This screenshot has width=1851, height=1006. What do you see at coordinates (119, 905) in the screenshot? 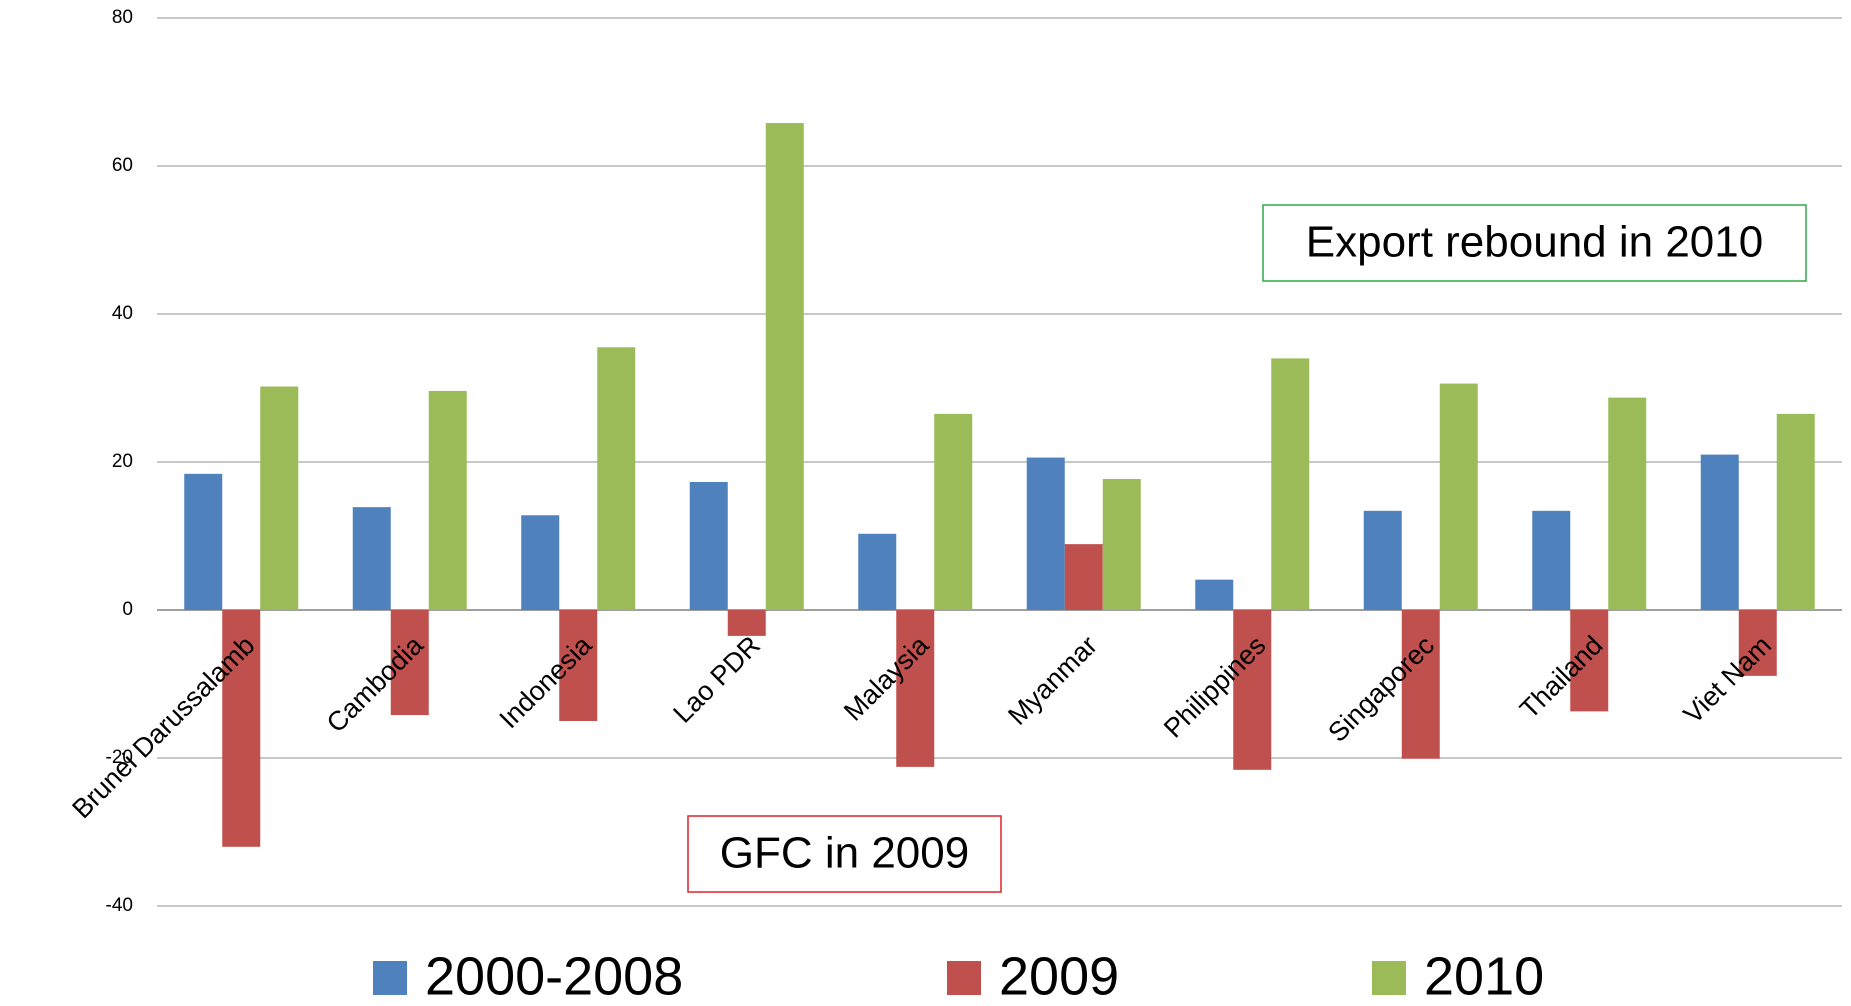
I see `y-tick-label: -40` at bounding box center [119, 905].